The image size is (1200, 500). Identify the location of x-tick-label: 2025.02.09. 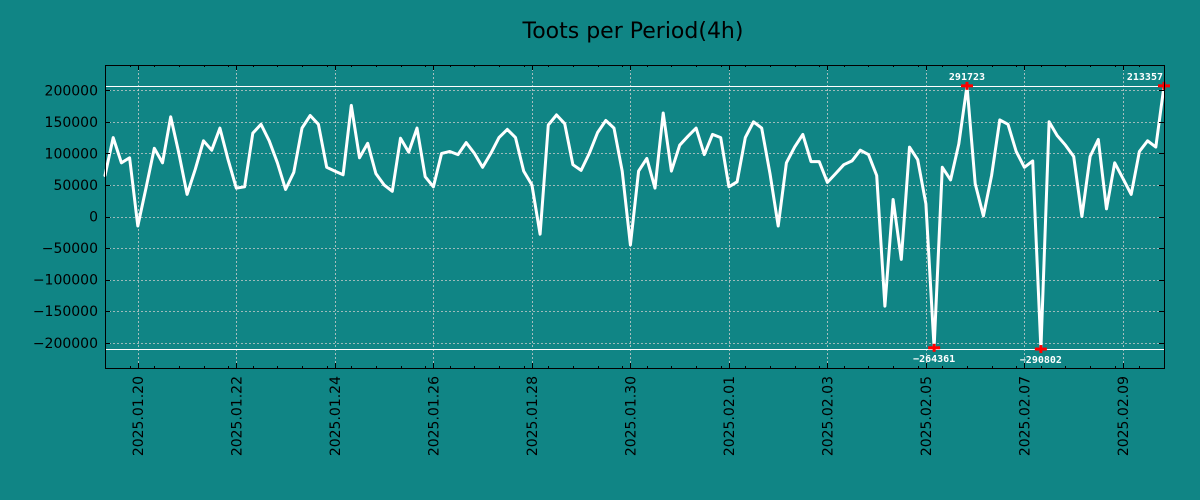
(1124, 416).